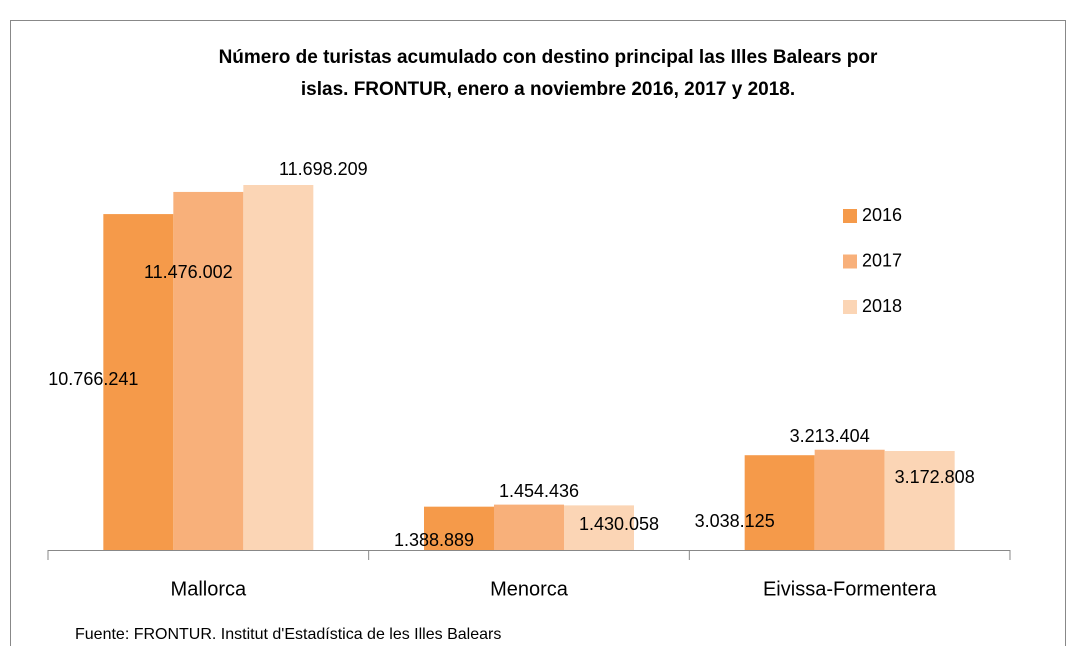  What do you see at coordinates (529, 589) in the screenshot?
I see `x-tick-label: Menorca` at bounding box center [529, 589].